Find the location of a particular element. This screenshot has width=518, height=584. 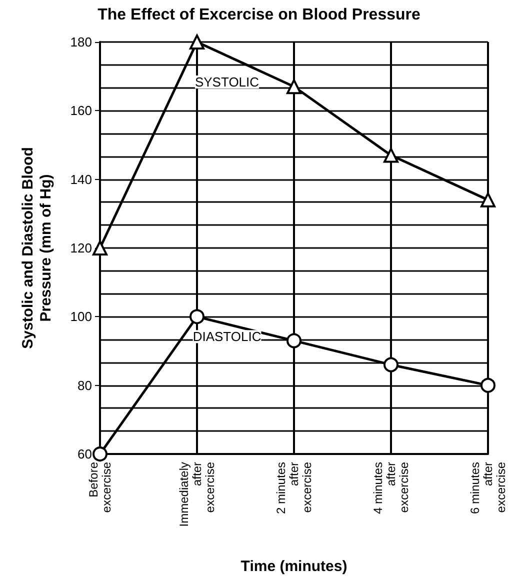

x-tick-label: 2 minutes after excercise is located at coordinates (294, 488).